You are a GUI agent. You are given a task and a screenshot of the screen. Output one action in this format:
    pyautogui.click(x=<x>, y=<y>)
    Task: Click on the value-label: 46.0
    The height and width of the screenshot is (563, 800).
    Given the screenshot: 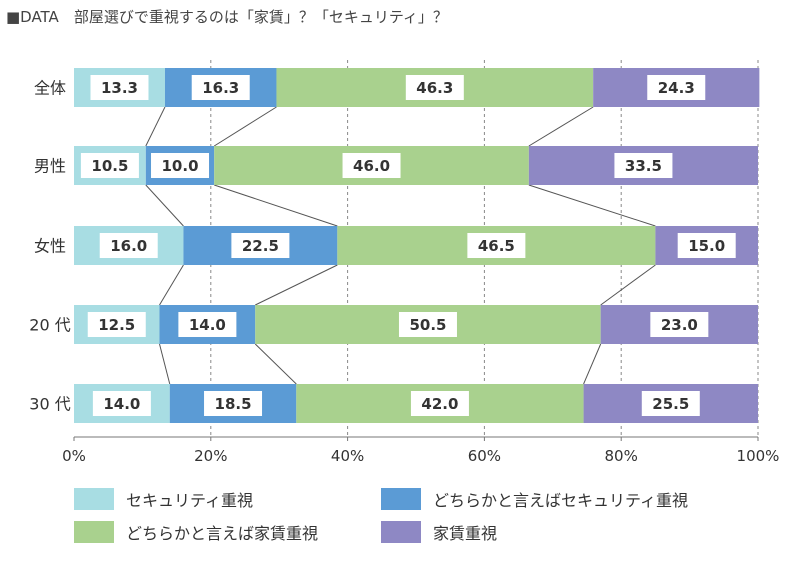 What is the action you would take?
    pyautogui.click(x=371, y=166)
    